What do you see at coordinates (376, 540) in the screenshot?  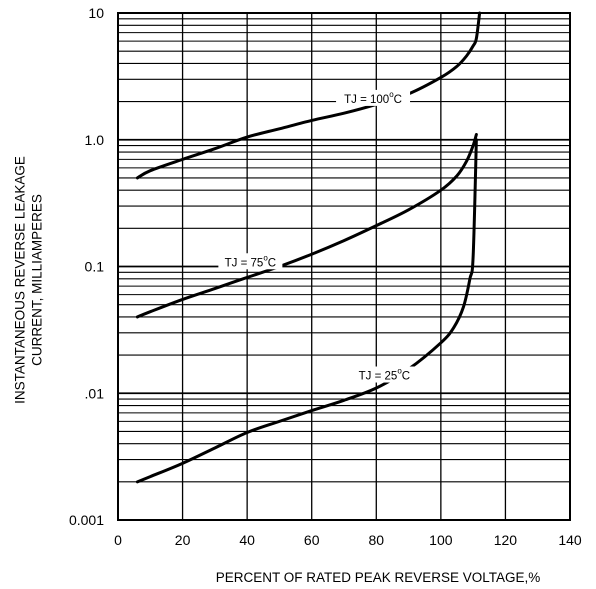 I see `x-tick-label: 80` at bounding box center [376, 540].